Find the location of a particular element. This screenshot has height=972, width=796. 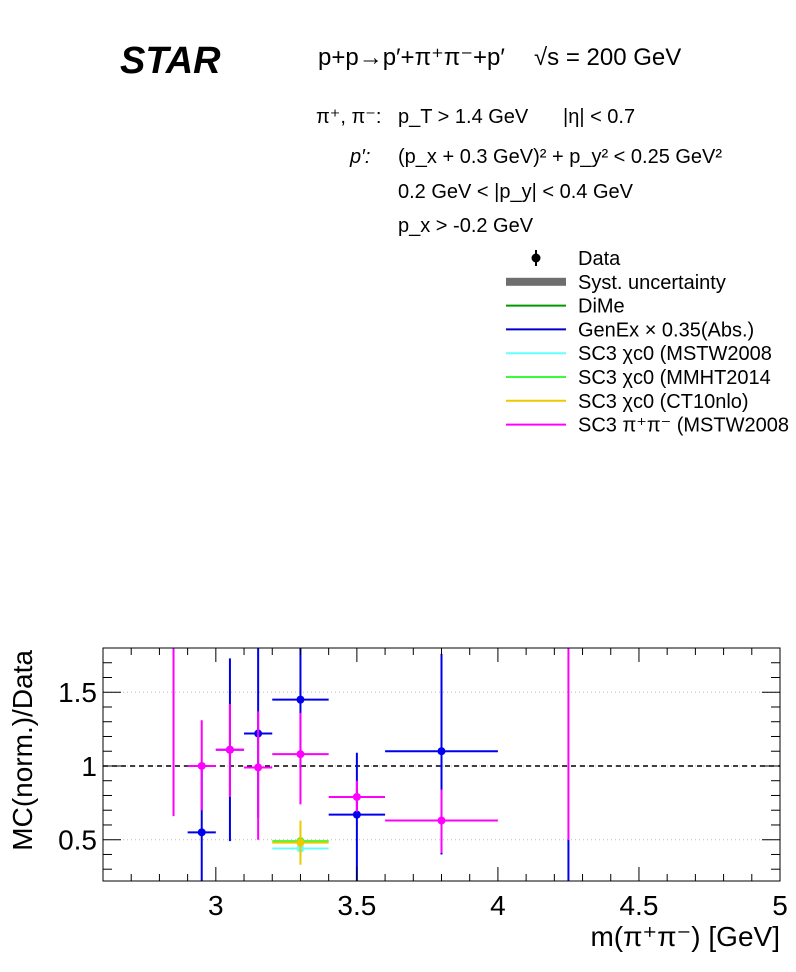

legend-label: SC3 π⁺π⁻ (MSTW2008 is located at coordinates (683, 426).